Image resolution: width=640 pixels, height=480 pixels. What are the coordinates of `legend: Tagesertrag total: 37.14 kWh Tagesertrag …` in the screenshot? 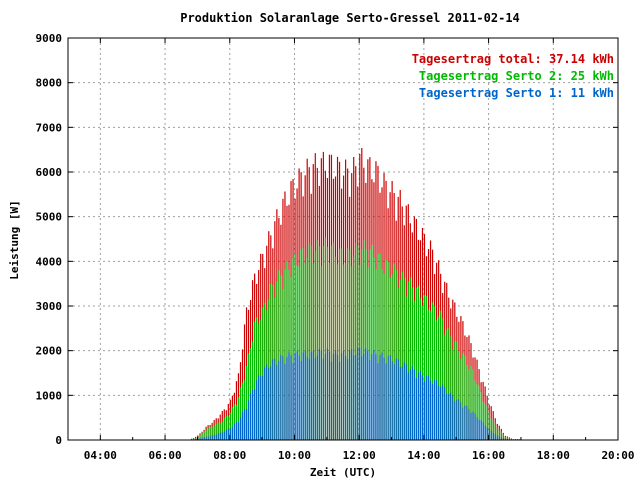 It's located at (513, 76).